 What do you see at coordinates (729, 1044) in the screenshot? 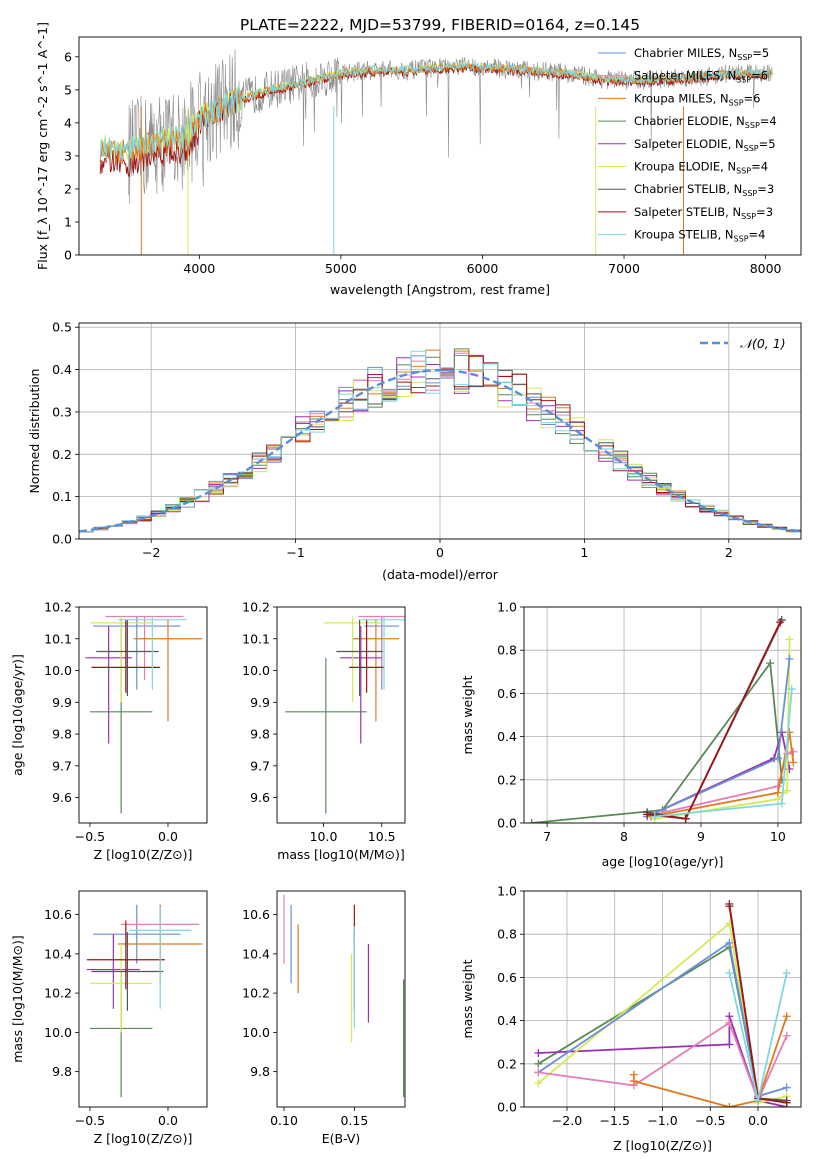
I see `weight-marker-salpeter_elodie` at bounding box center [729, 1044].